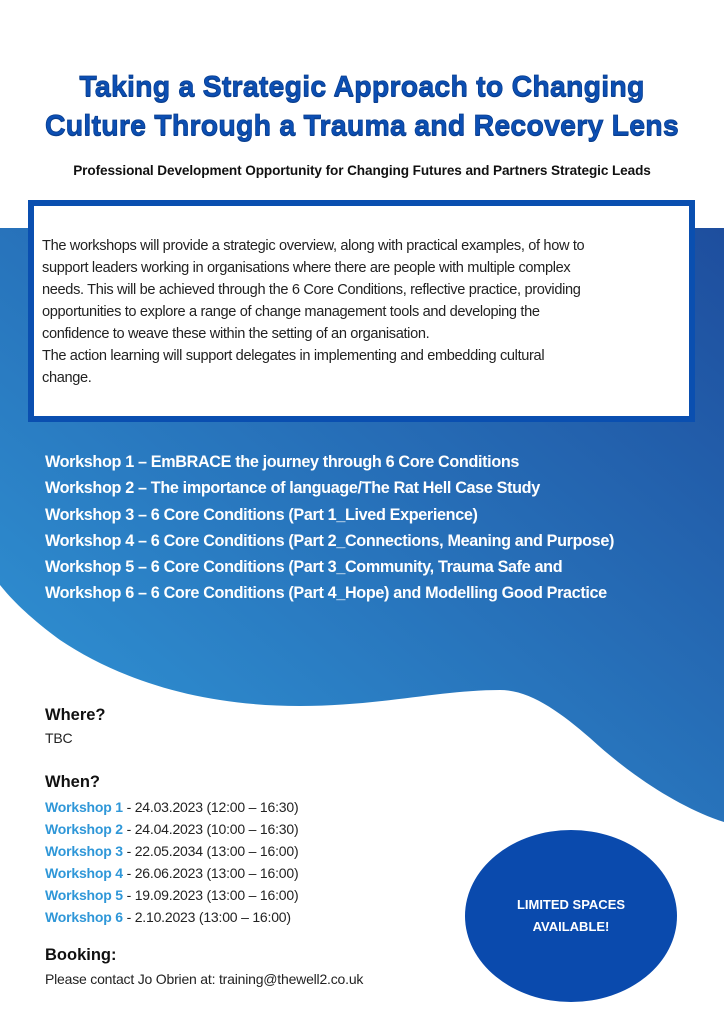  I want to click on date-workshop-label: Workshop 5, so click(84, 895).